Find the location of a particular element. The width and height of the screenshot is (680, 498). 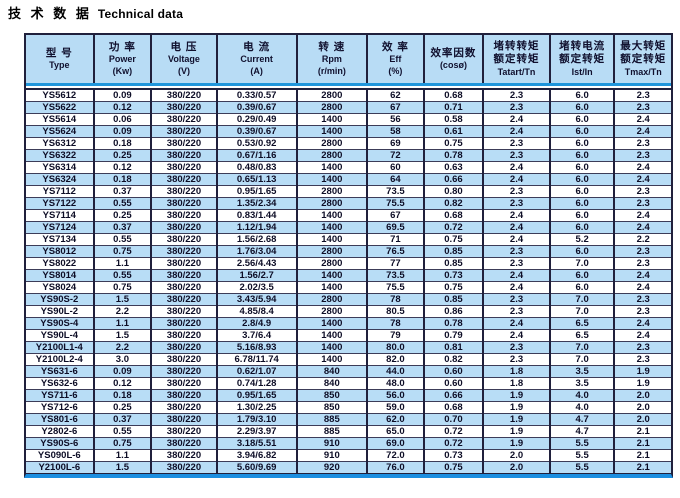

column-header-line: 电 压 is located at coordinates (184, 47).